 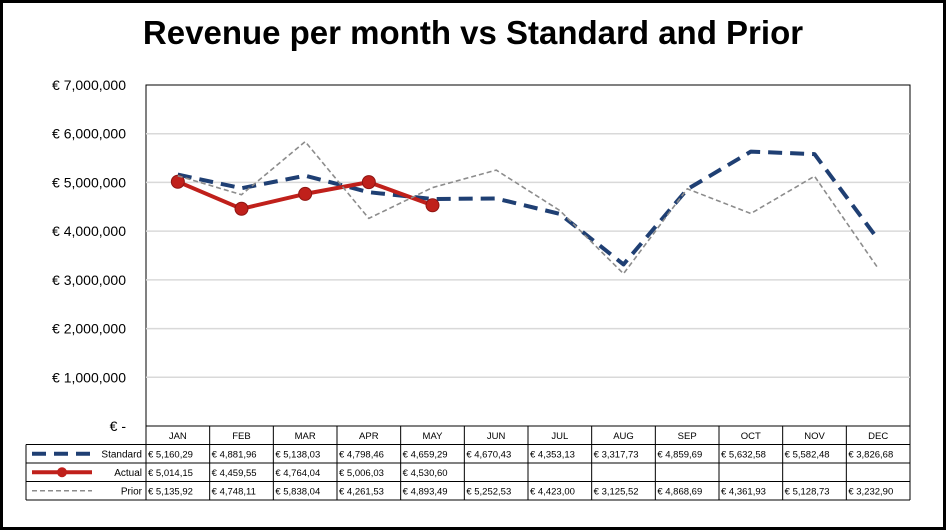 I want to click on legend-label-prior: Prior, so click(x=132, y=491).